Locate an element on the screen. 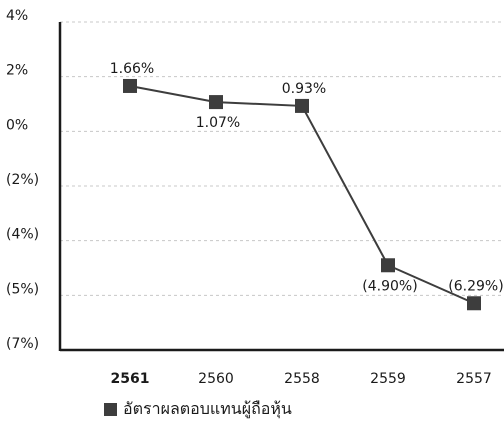  data-label: (4.90%) is located at coordinates (389, 286).